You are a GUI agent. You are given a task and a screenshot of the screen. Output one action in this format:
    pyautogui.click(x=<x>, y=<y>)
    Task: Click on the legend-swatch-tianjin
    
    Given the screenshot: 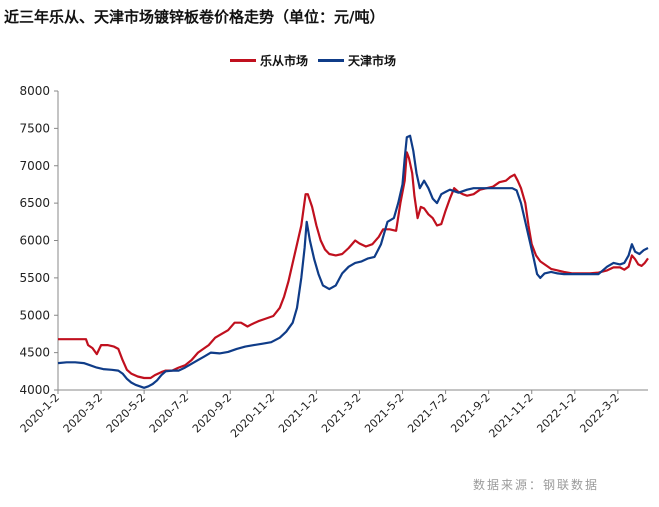 What is the action you would take?
    pyautogui.click(x=331, y=60)
    